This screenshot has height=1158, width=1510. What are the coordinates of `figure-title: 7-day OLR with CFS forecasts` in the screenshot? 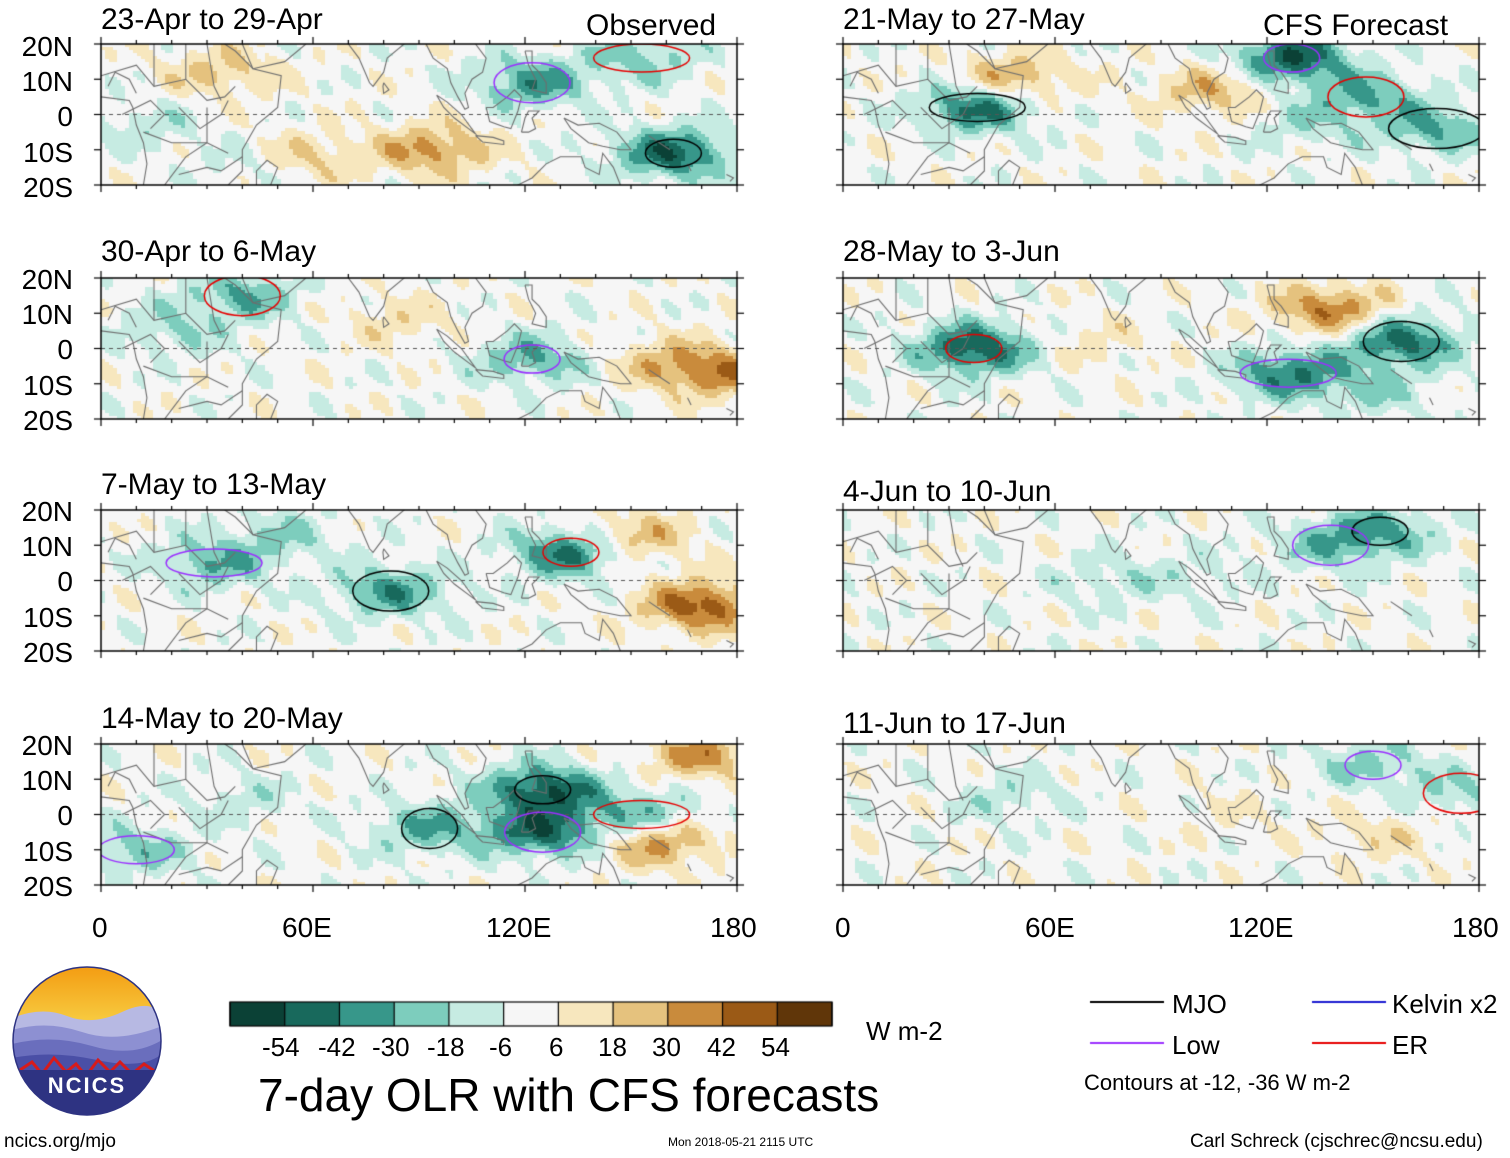 It's located at (569, 1095).